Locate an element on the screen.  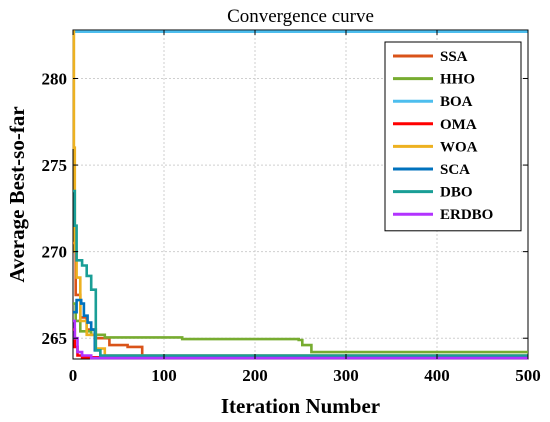
chart-title: Convergence curve is located at coordinates (300, 16).